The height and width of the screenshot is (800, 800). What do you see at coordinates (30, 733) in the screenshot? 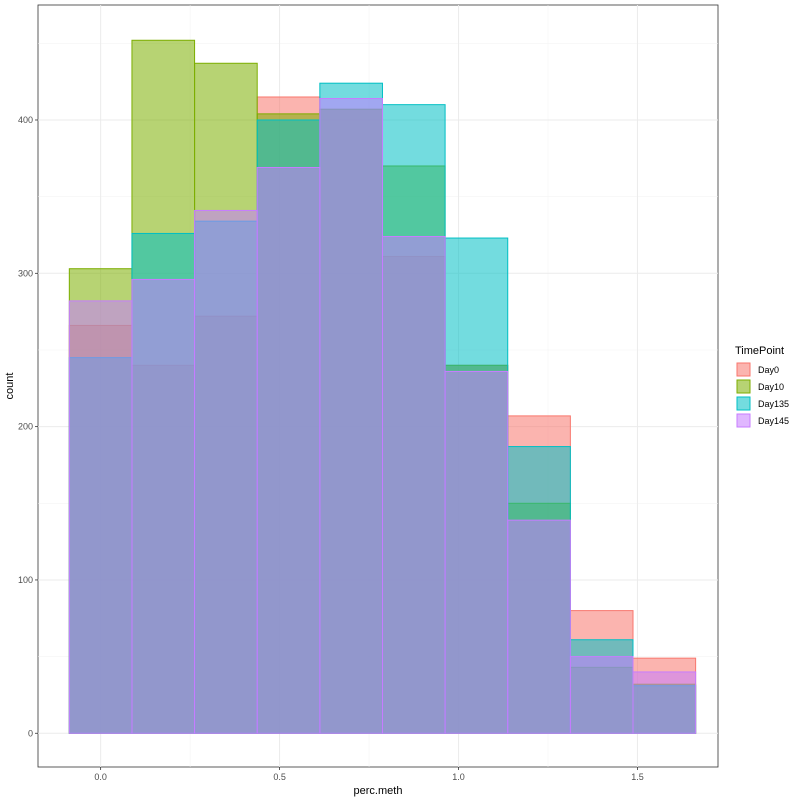
I see `y-tick-label: 0` at bounding box center [30, 733].